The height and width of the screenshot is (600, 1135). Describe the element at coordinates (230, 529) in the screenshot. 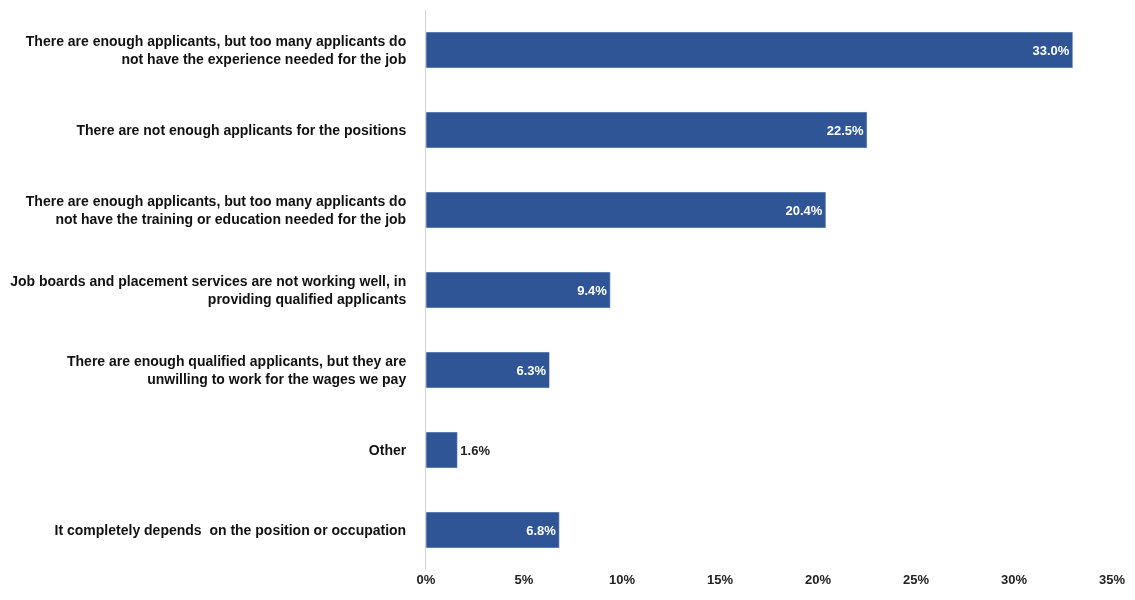

I see `y-tick-label: It completely depends on the position or occupation` at that location.